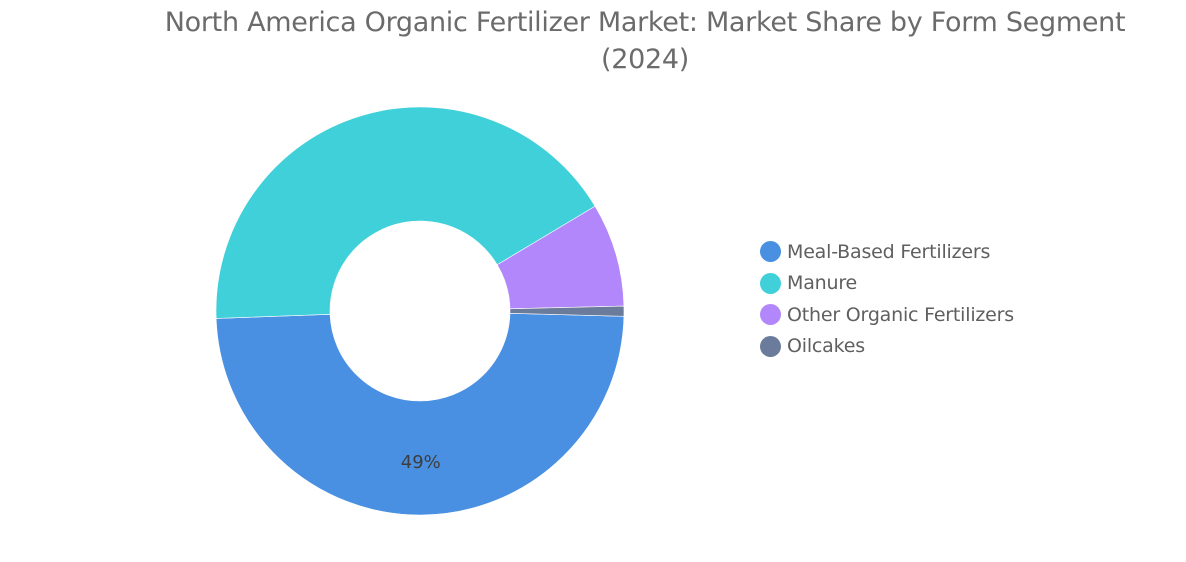  Describe the element at coordinates (887, 347) in the screenshot. I see `legend-item-oilcakes: Oilcakes` at that location.